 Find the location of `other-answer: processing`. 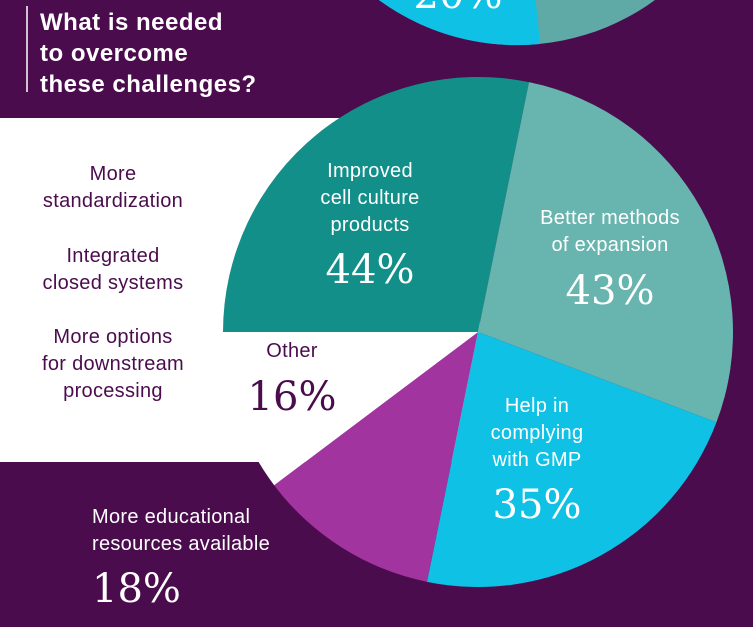

other-answer: processing is located at coordinates (113, 391).